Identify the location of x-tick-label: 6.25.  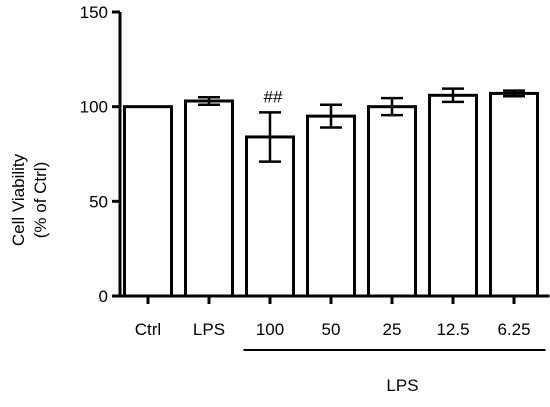
(513, 329).